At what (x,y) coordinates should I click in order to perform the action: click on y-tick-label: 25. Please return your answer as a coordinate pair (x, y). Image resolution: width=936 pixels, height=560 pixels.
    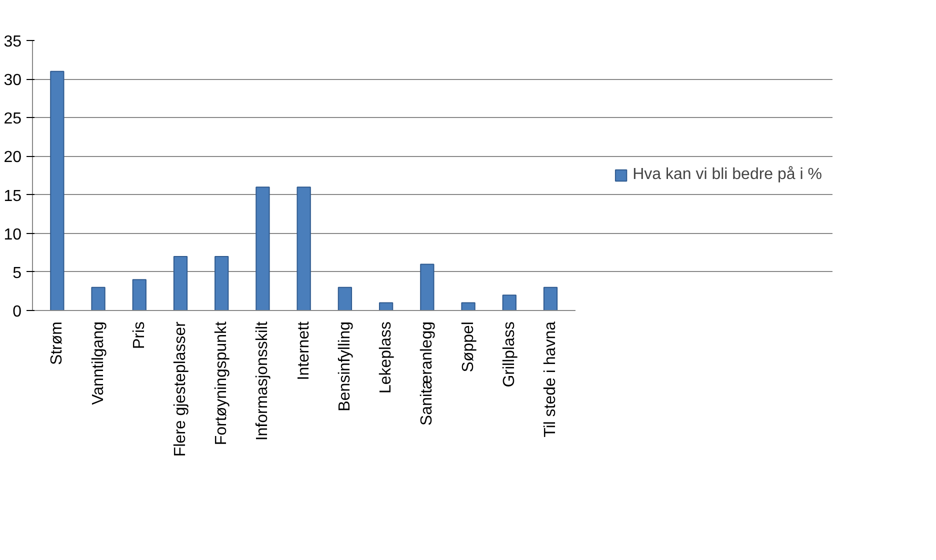
    Looking at the image, I should click on (13, 119).